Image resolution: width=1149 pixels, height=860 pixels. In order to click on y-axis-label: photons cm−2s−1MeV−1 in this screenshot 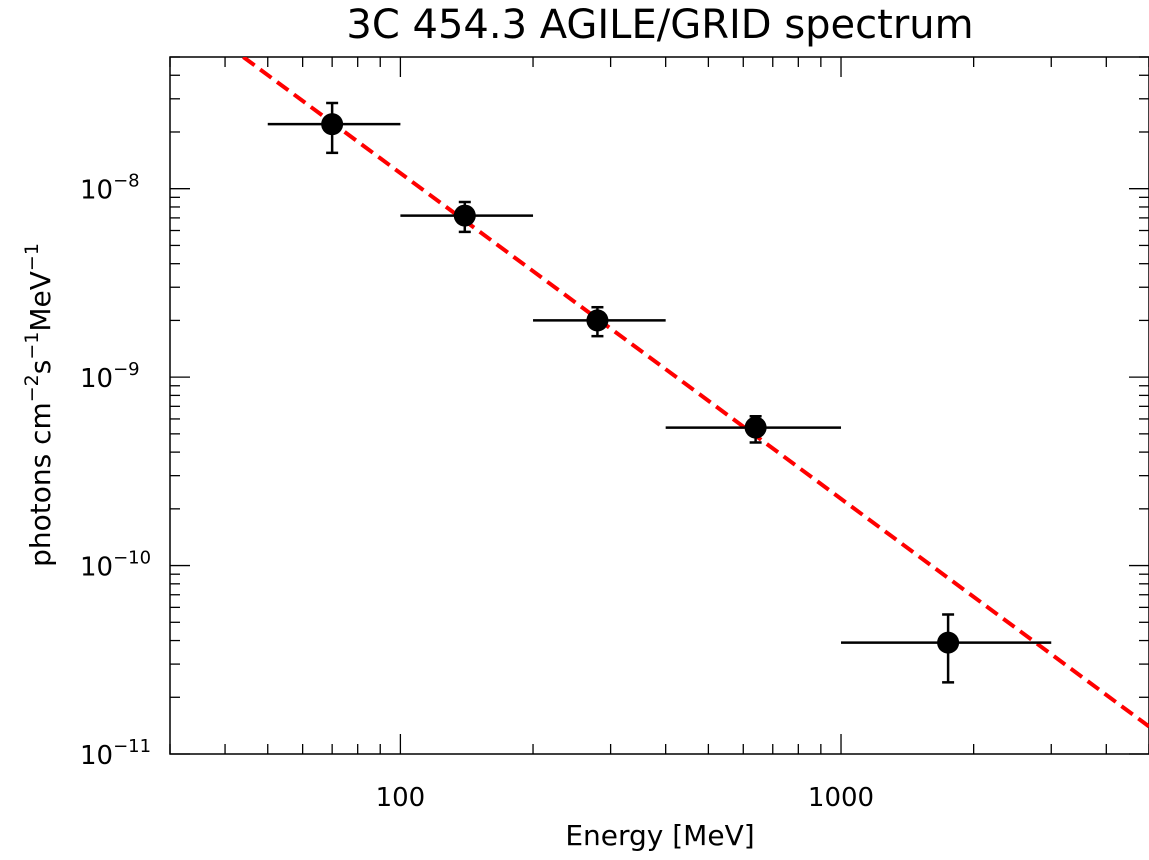, I will do `click(39, 405)`.